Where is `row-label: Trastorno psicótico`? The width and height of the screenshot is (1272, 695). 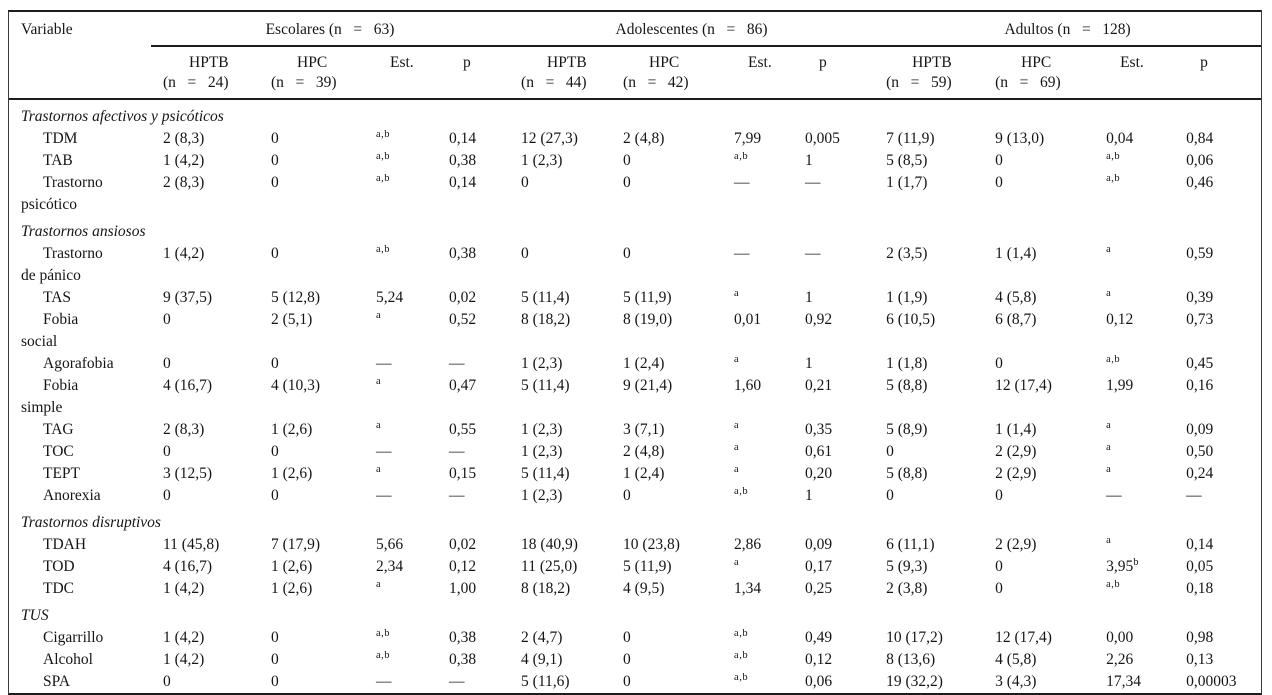 row-label: Trastorno psicótico is located at coordinates (62, 193).